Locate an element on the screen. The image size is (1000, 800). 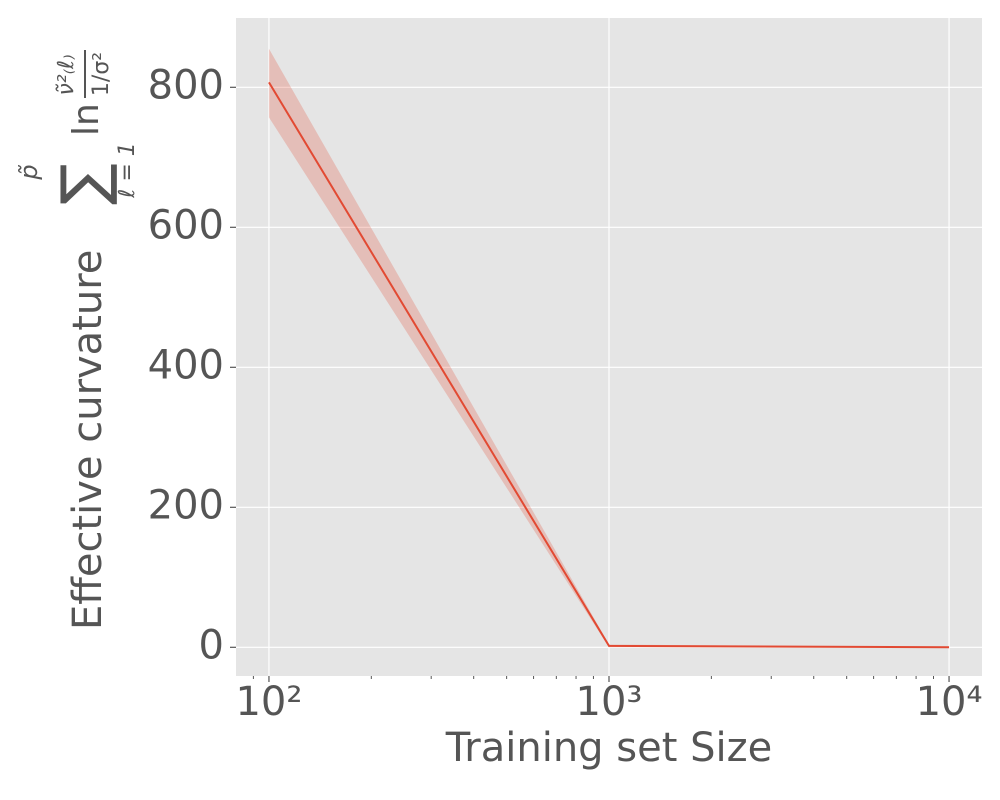
x-axis-label: Training set Size is located at coordinates (609, 748).